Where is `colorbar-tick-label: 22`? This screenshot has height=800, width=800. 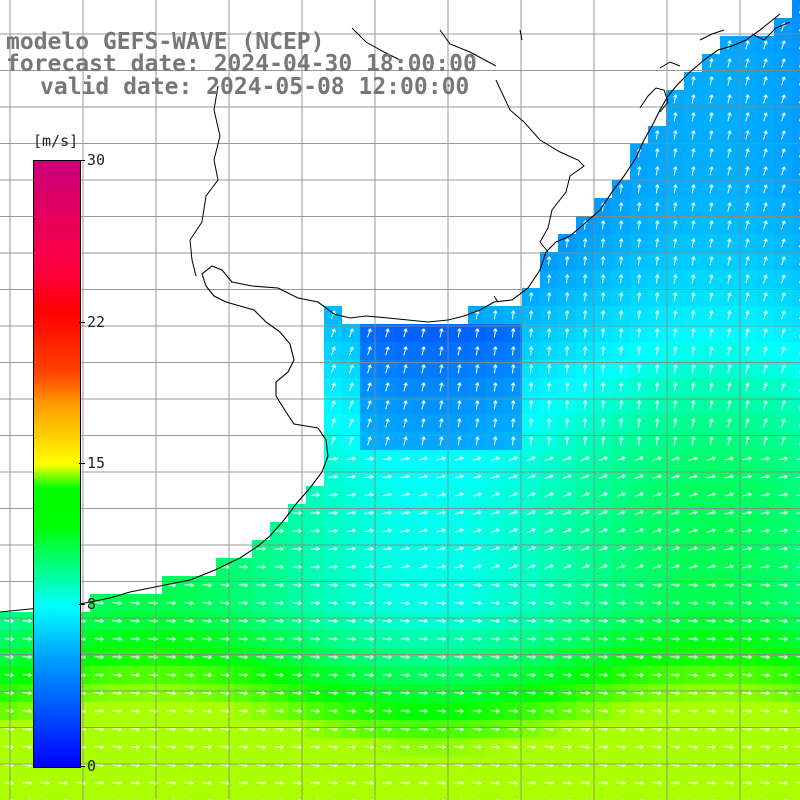 colorbar-tick-label: 22 is located at coordinates (96, 321).